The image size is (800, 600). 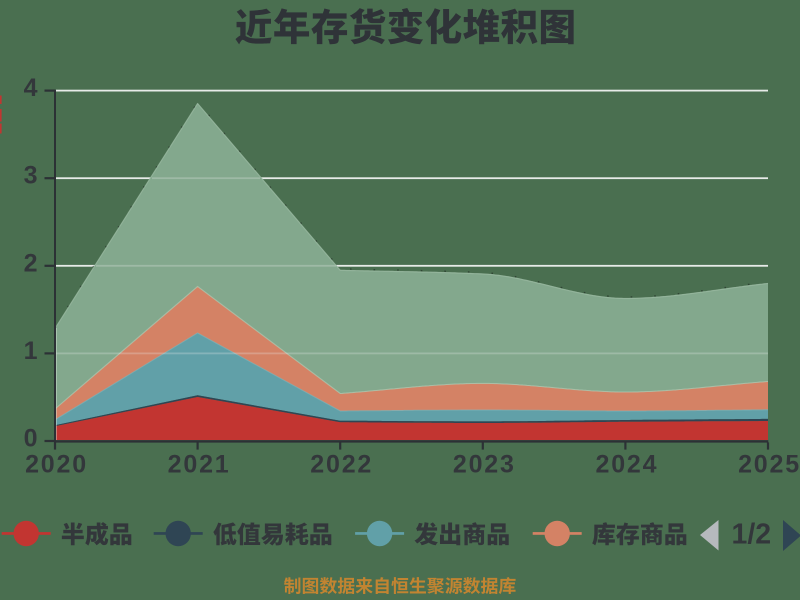 I want to click on svg-text: 2025, so click(x=769, y=465).